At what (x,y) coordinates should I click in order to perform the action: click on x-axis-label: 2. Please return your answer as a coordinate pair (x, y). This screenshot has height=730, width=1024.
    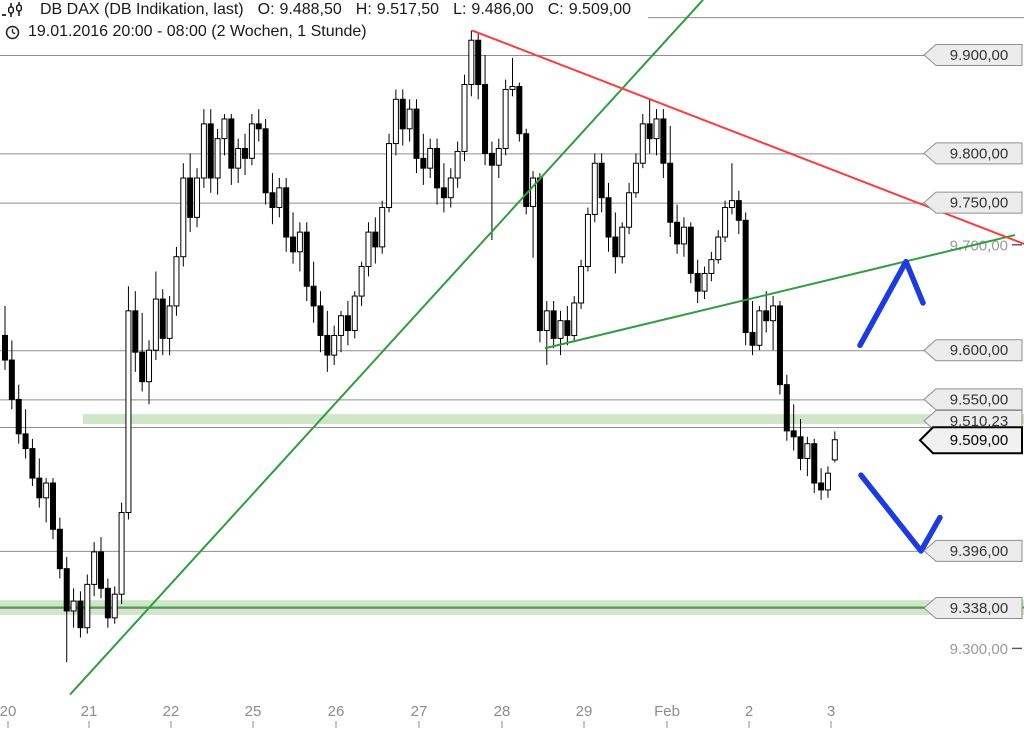
    Looking at the image, I should click on (749, 711).